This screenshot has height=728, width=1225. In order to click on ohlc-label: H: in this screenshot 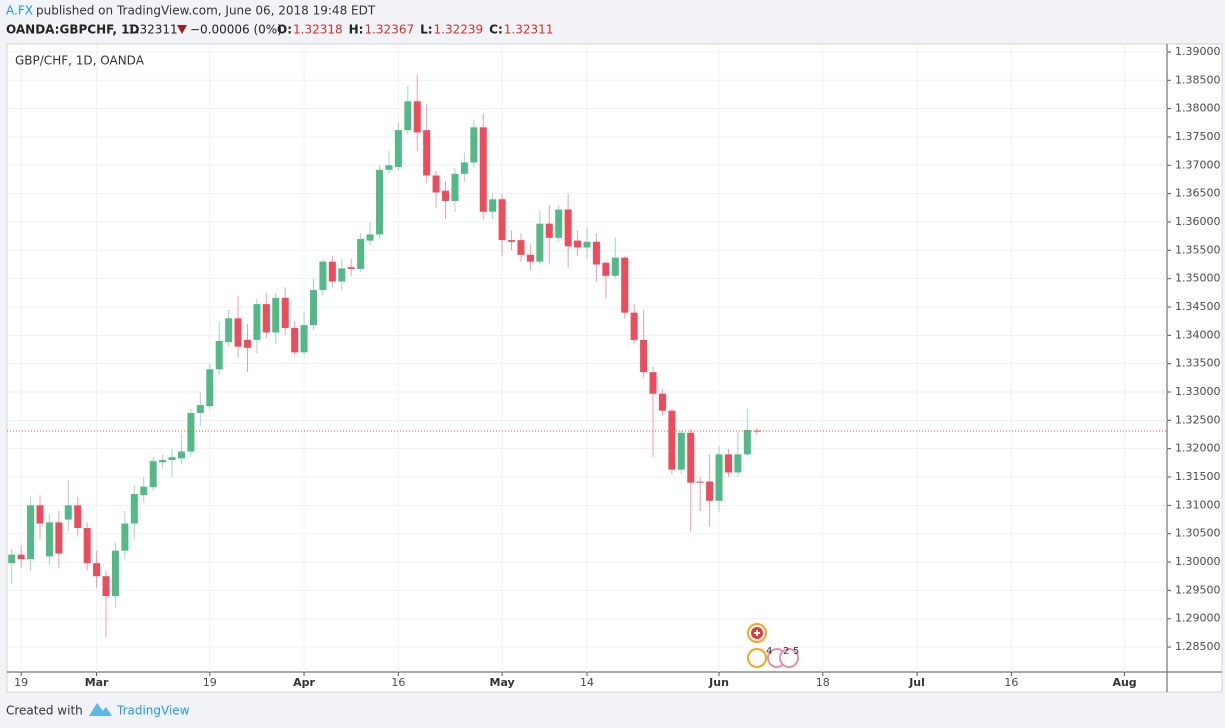, I will do `click(356, 30)`.